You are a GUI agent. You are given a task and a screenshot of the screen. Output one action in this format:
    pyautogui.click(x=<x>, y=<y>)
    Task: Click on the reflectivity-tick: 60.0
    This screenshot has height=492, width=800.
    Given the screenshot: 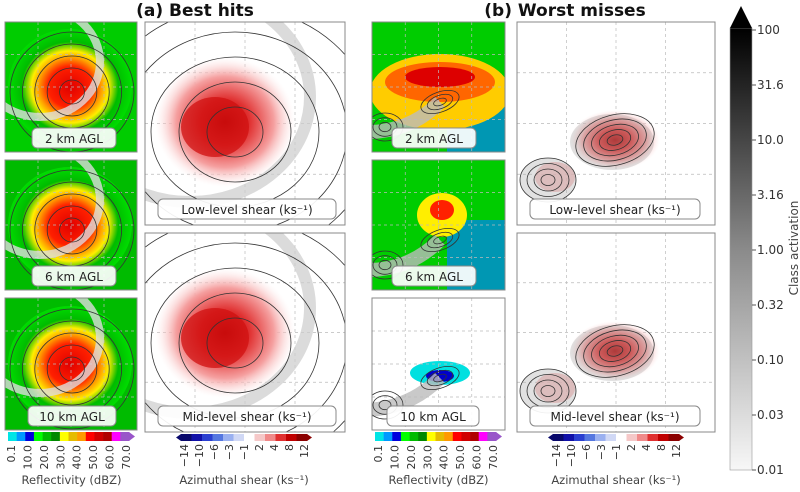 What is the action you would take?
    pyautogui.click(x=110, y=457)
    